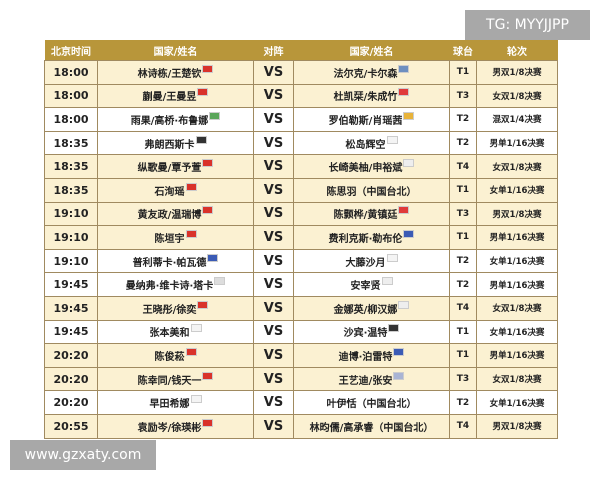 Image resolution: width=600 pixels, height=480 pixels. What do you see at coordinates (371, 308) in the screenshot?
I see `player2: 金娜英/柳汉娜` at bounding box center [371, 308].